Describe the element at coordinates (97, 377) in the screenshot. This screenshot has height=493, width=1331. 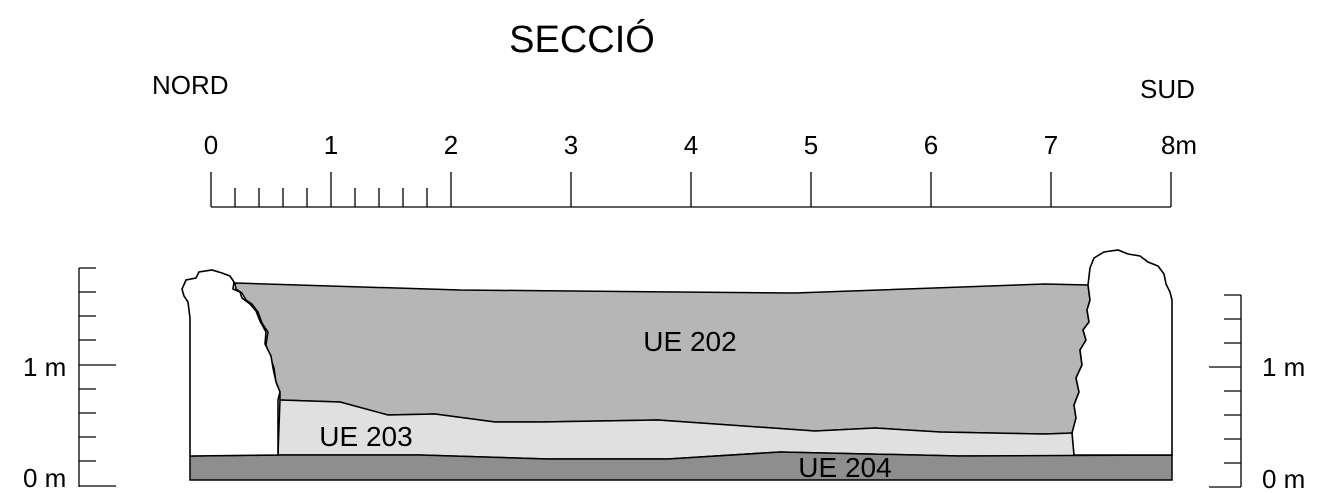
I see `vertical-scale-left` at that location.